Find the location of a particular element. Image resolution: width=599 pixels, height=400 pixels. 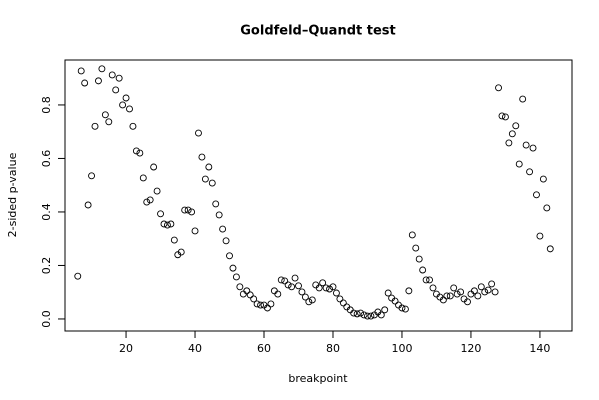

x-tick-label: 20 is located at coordinates (126, 348).